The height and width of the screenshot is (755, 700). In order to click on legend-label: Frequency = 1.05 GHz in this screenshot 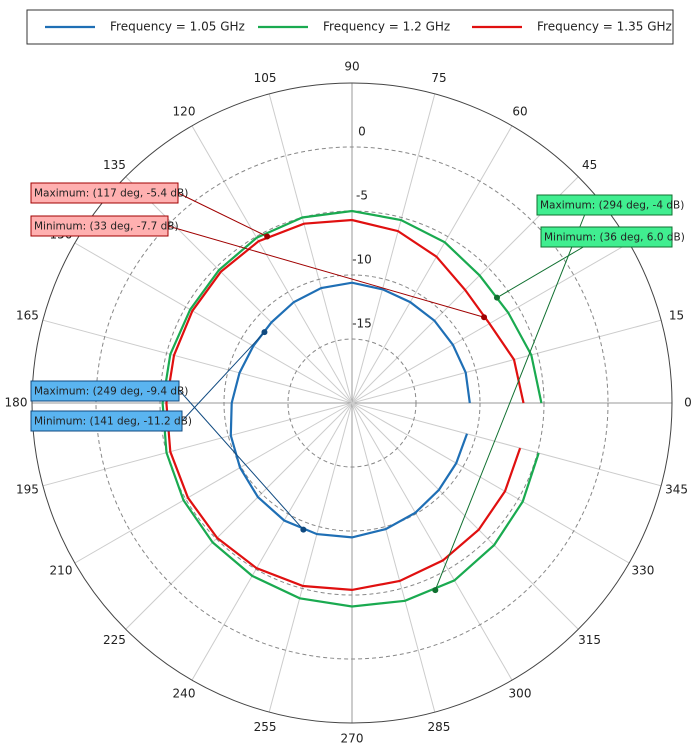, I will do `click(177, 27)`.